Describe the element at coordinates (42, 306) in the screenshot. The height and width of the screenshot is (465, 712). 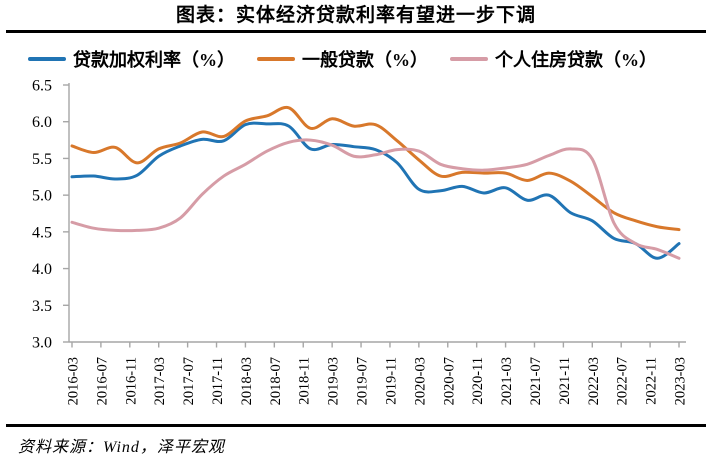
I see `y-tick-label: 3.5` at that location.